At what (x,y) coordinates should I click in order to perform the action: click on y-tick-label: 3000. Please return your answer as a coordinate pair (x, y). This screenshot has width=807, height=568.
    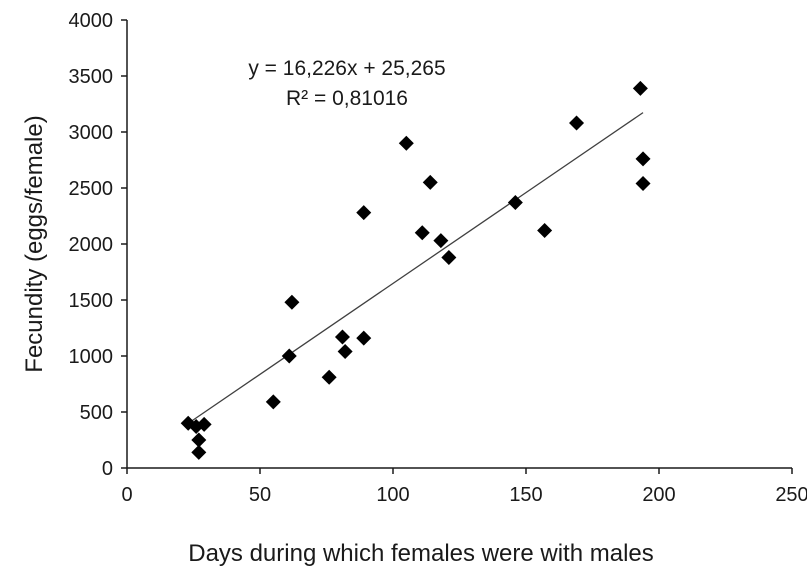
    Looking at the image, I should click on (91, 133).